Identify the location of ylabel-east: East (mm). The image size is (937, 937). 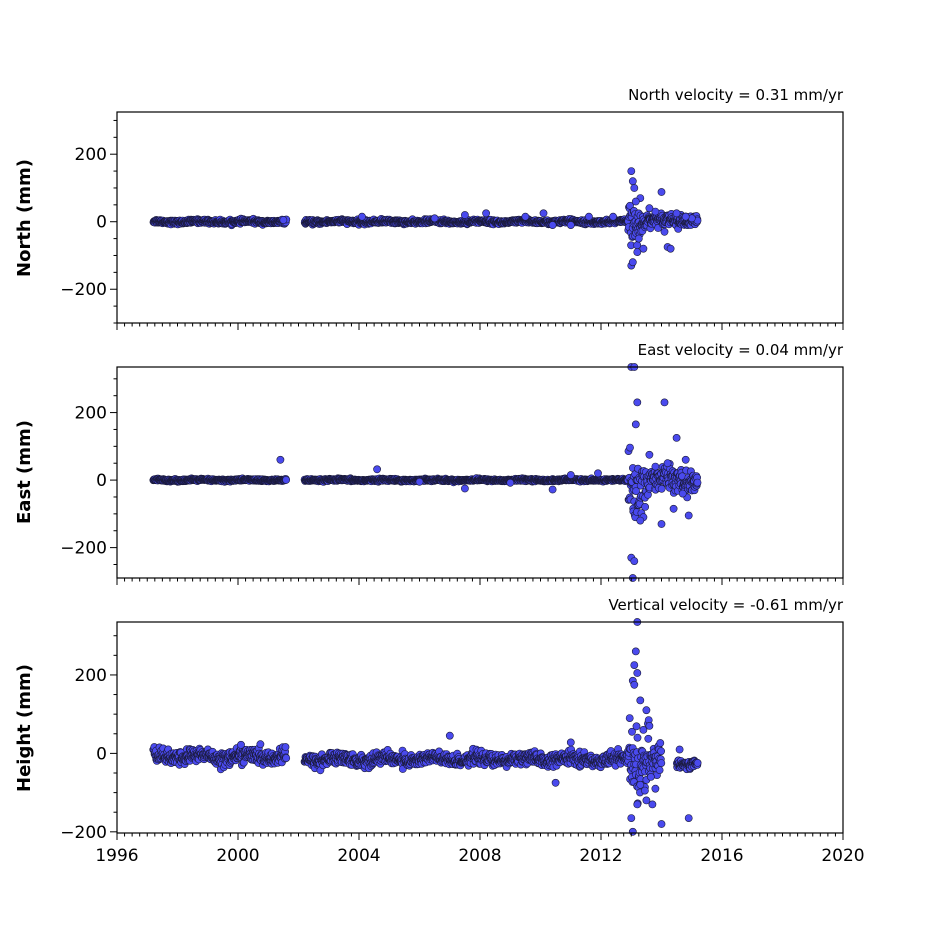
(24, 472).